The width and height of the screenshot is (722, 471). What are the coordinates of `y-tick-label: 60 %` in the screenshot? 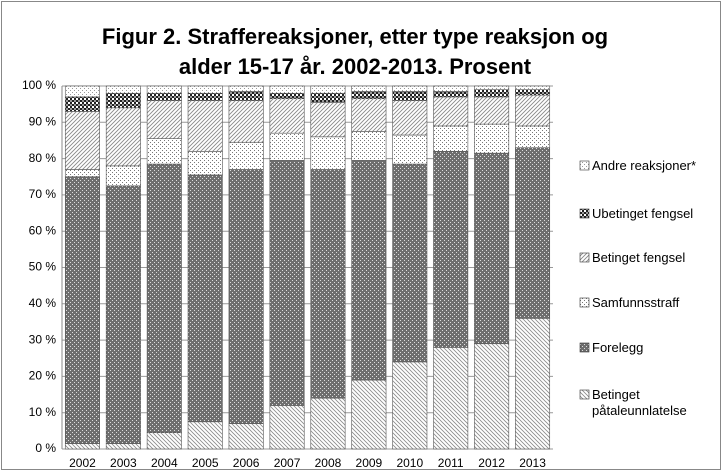 It's located at (43, 230).